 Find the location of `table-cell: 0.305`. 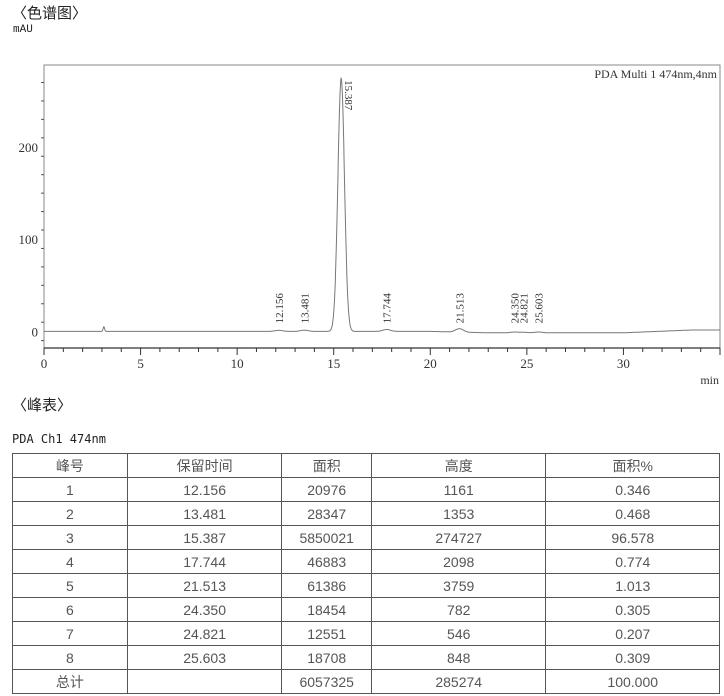

table-cell: 0.305 is located at coordinates (632, 609).